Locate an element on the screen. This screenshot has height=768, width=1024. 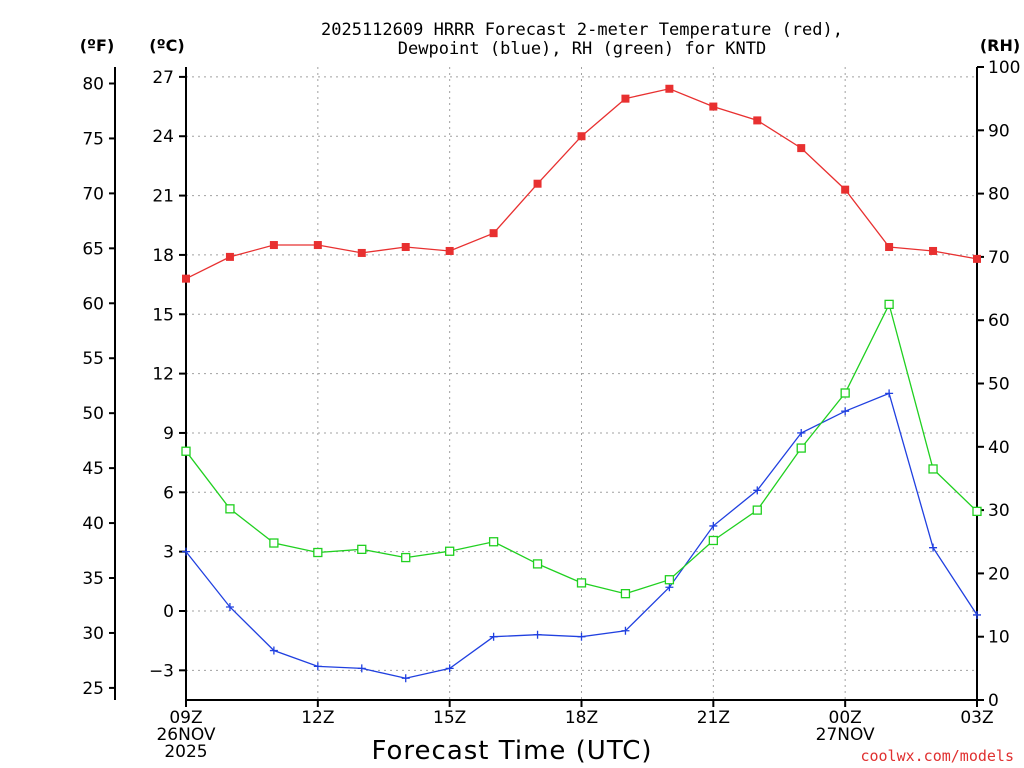
celsius-tick-label: 27 is located at coordinates (163, 78).